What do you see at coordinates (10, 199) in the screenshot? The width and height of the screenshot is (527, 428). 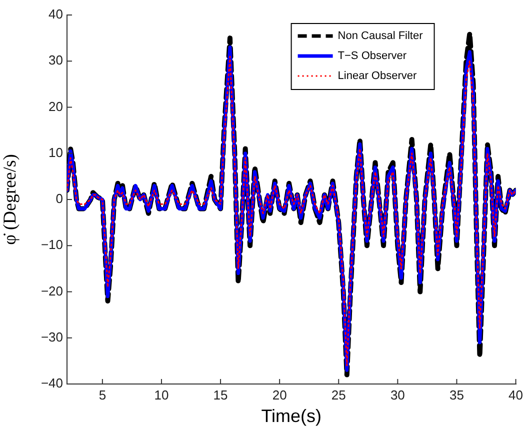 I see `y-axis-title: φ̇ (Degree/s)` at bounding box center [10, 199].